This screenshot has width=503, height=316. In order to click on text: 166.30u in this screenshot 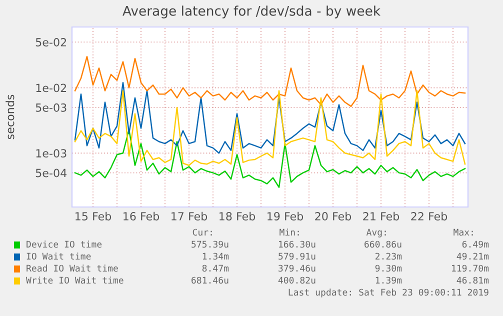, I will do `click(297, 244)`.